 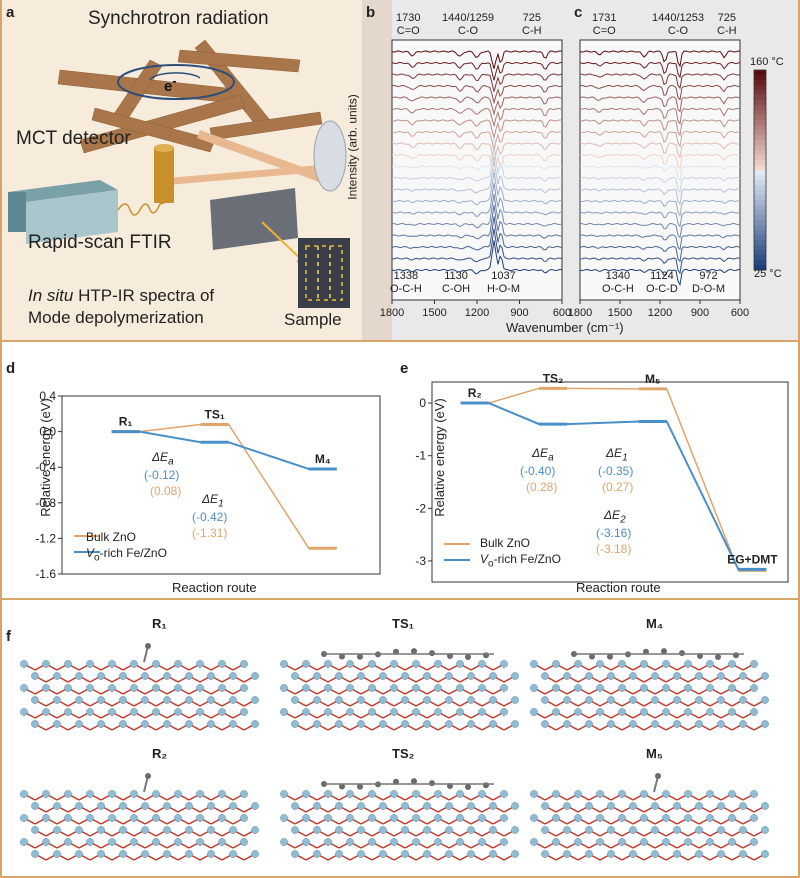 I want to click on y-tick-label: 0, so click(x=422, y=403).